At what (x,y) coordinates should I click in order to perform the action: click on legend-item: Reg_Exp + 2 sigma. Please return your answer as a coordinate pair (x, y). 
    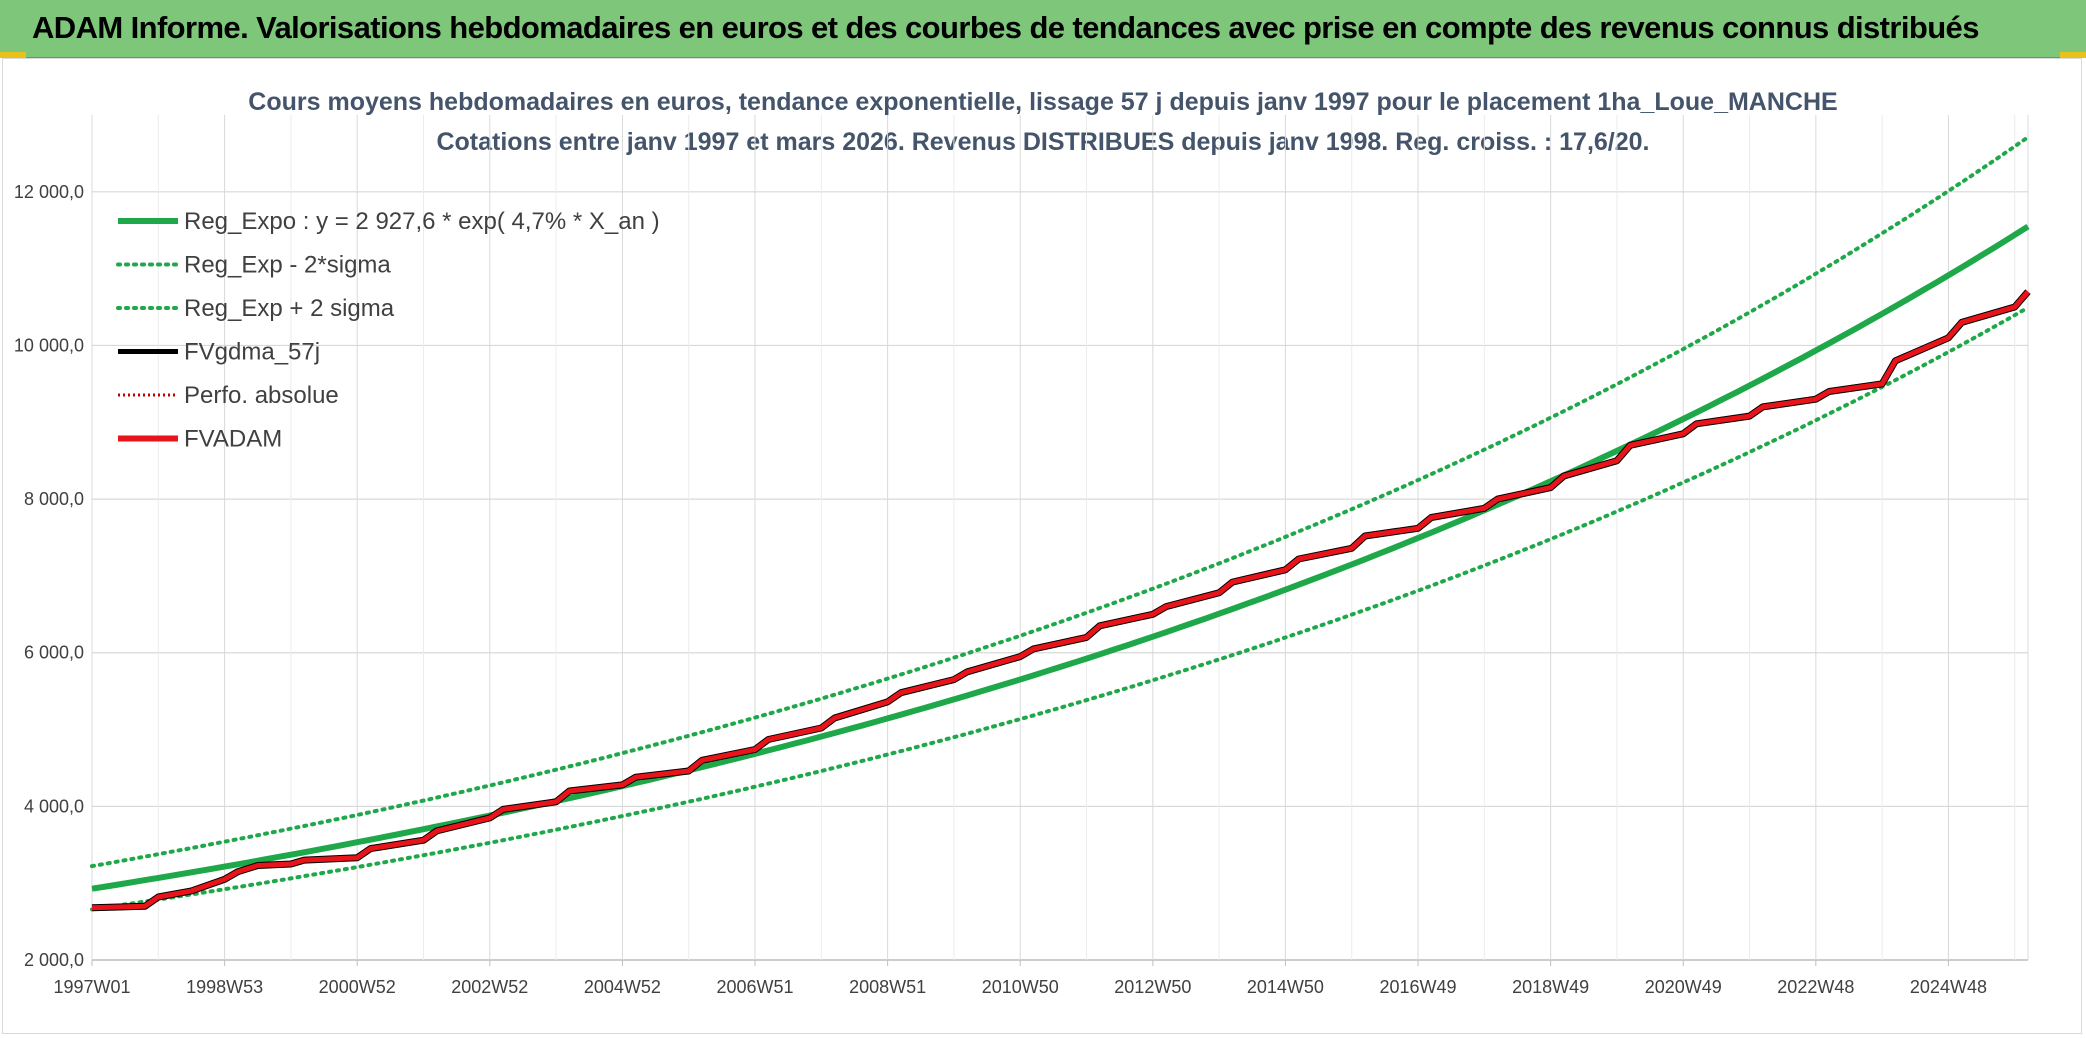
    Looking at the image, I should click on (255, 308).